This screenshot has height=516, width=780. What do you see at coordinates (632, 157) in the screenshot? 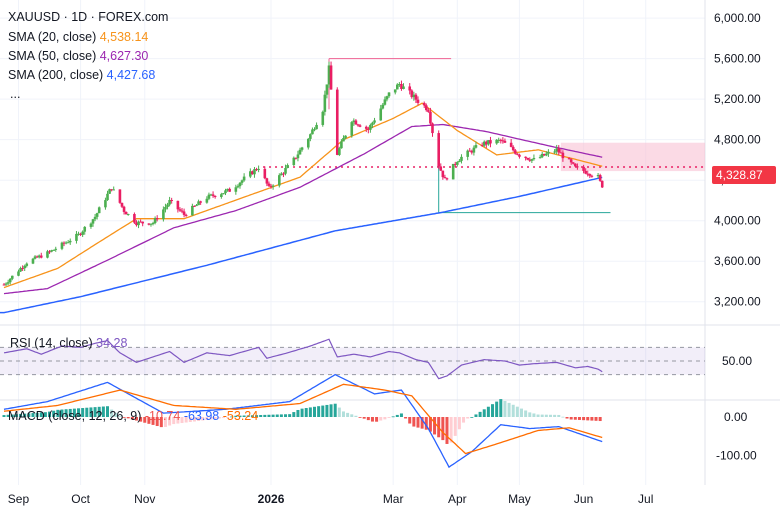
I see `resistance-zone` at bounding box center [632, 157].